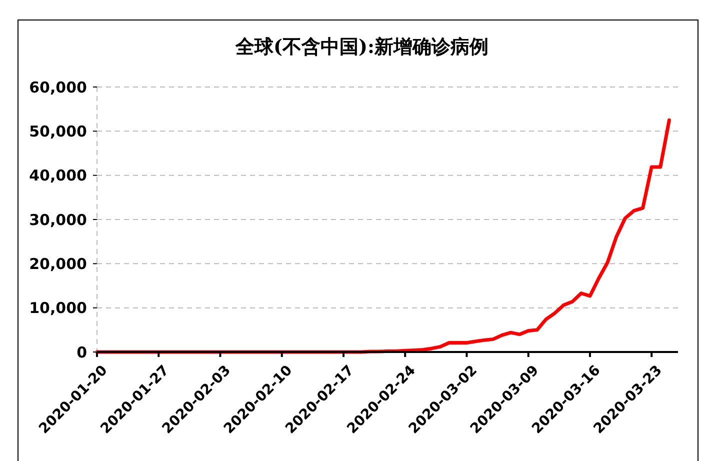  What do you see at coordinates (58, 175) in the screenshot?
I see `y-tick-label: 40,000` at bounding box center [58, 175].